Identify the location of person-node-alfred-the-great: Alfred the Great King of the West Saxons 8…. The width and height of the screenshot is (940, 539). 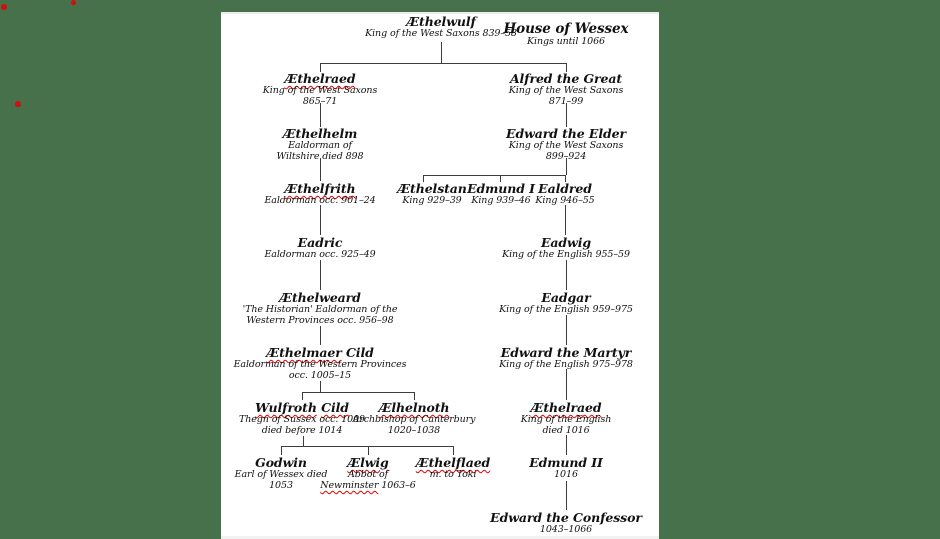
(566, 89).